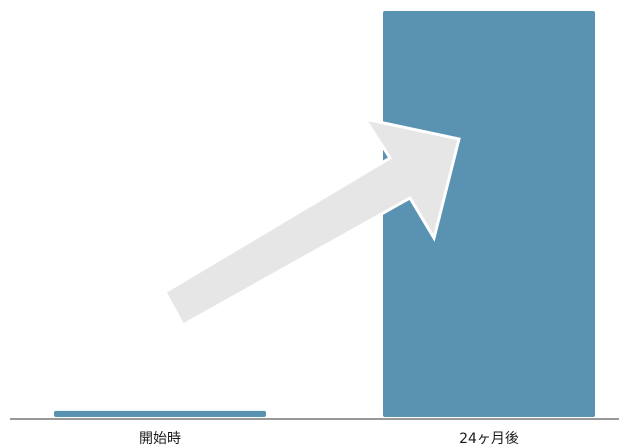 Image resolution: width=629 pixels, height=448 pixels. I want to click on x-tick-label-1: 開始時, so click(160, 439).